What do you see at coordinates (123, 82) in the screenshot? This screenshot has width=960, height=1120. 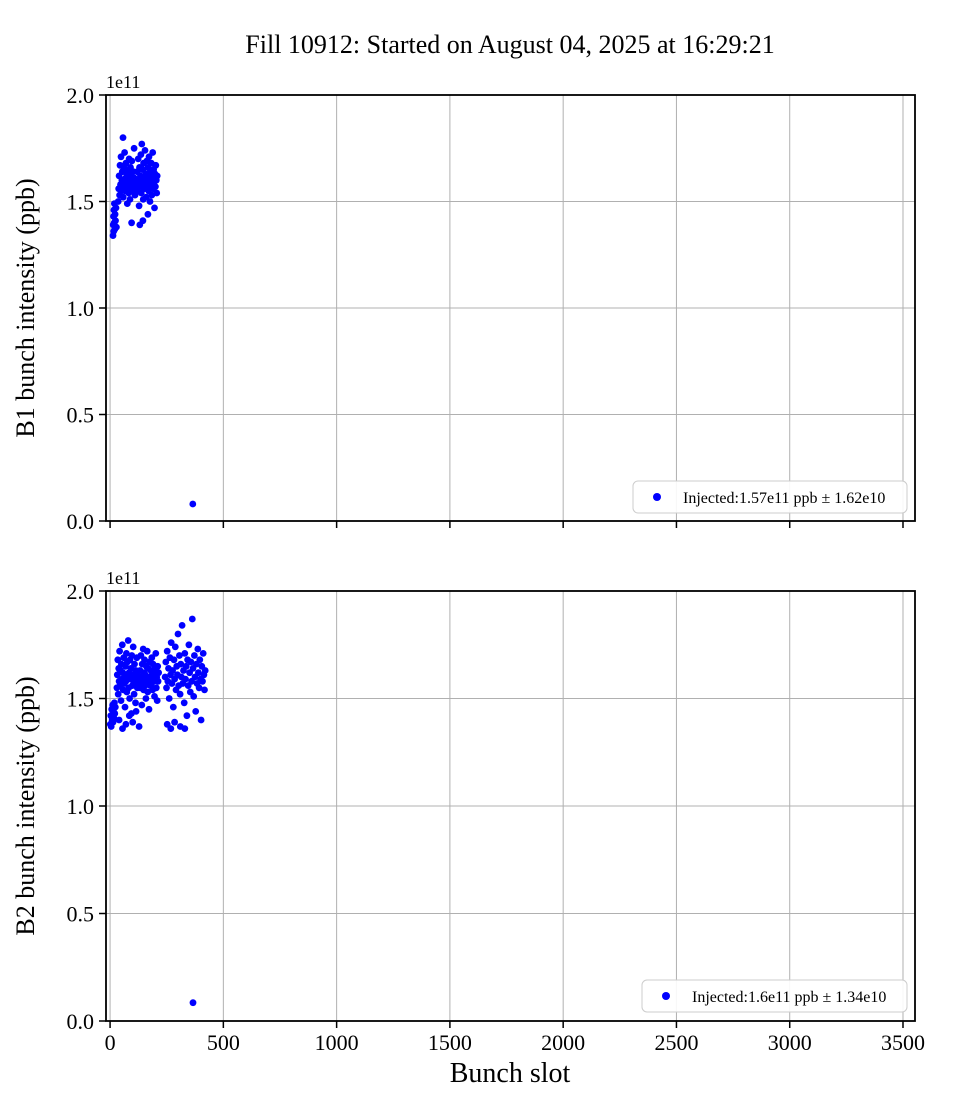 I see `y-offset-text-b1: 1e11` at bounding box center [123, 82].